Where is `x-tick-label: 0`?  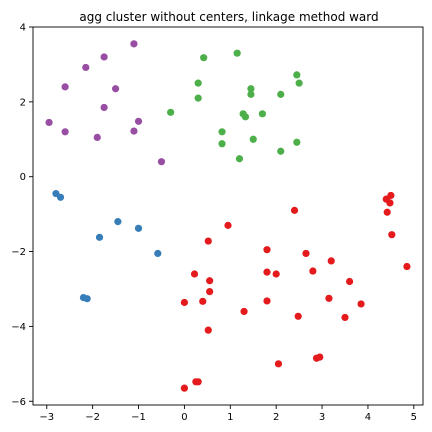
x-tick-label: 0 is located at coordinates (184, 417).